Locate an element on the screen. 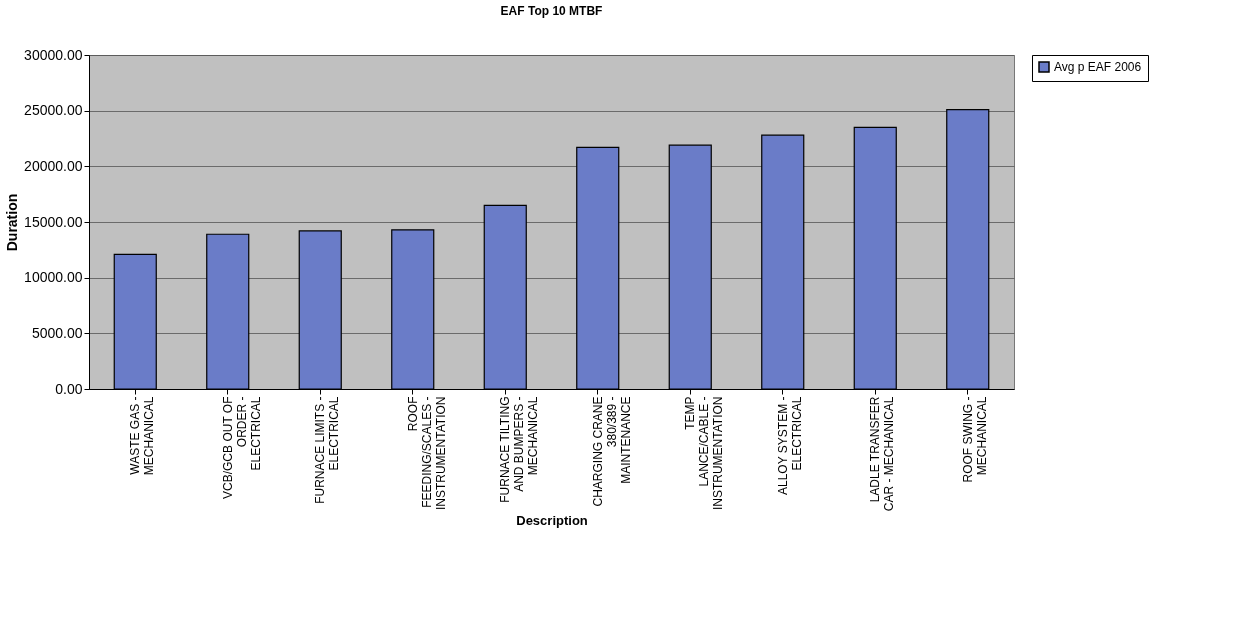  x-tick-label: TEMP LANCE/CABLE - INSTRUMENTATION is located at coordinates (704, 453).